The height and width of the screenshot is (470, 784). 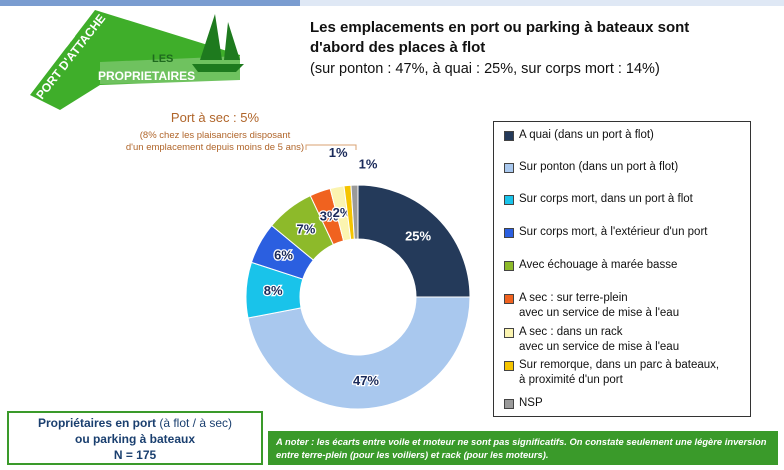 I want to click on legend-entry: A quai (dans un port à flot), so click(x=579, y=135).